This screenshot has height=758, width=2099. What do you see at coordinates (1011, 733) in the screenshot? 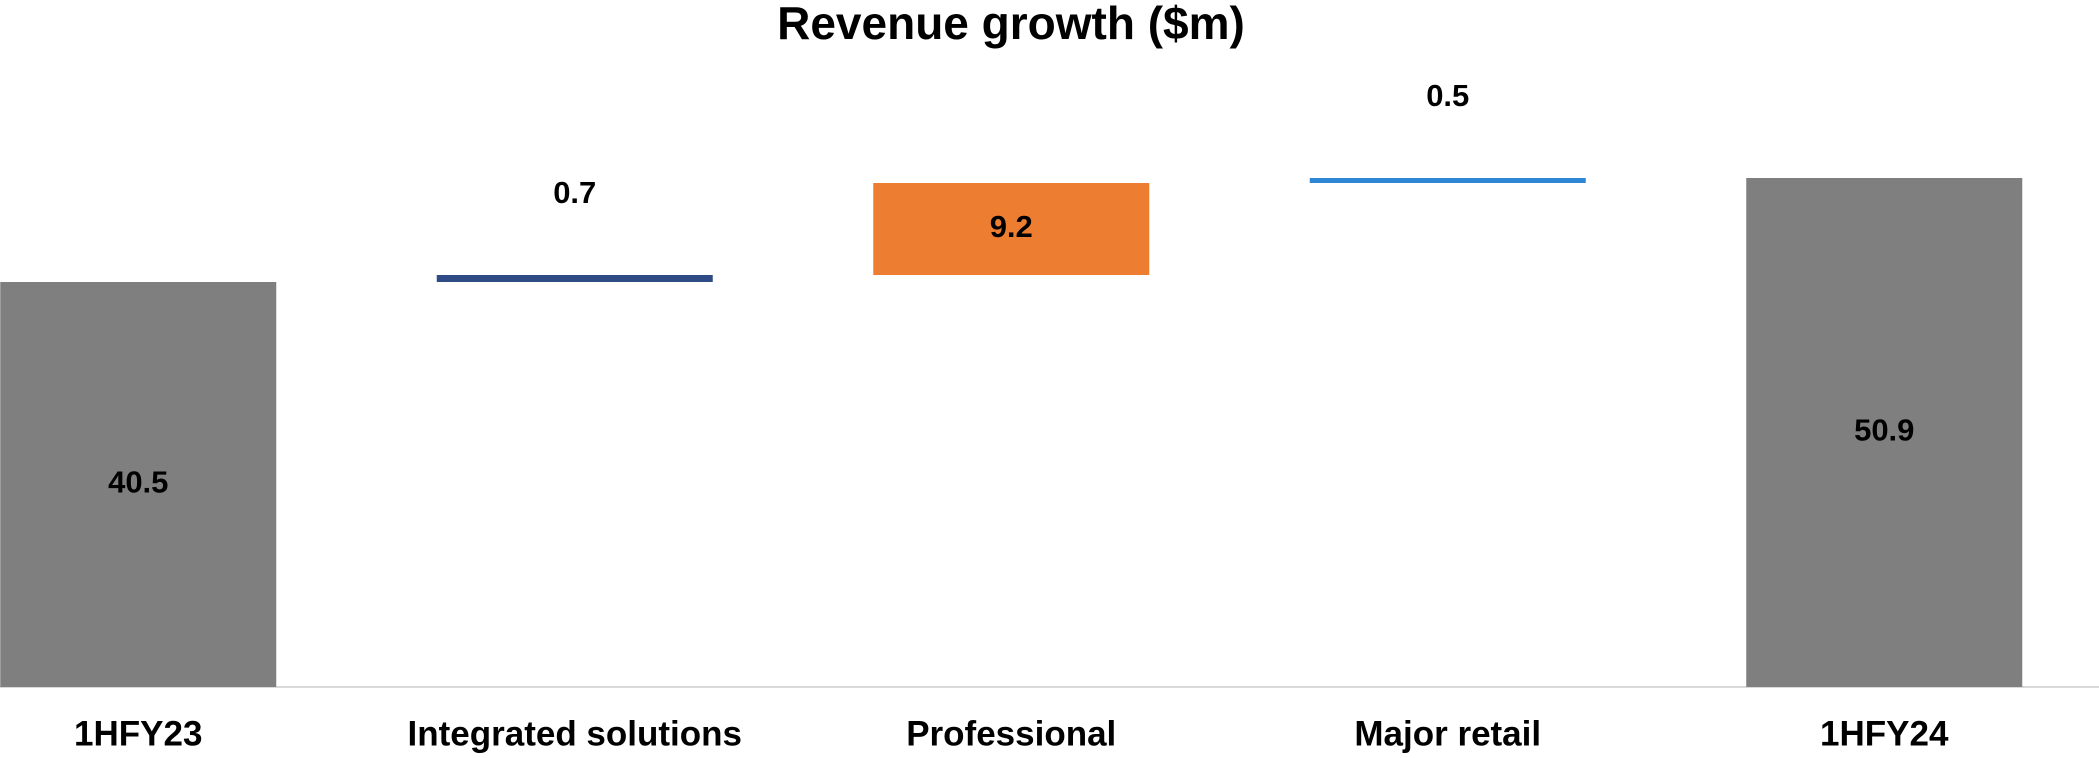
I see `x-tick-label: Professional` at bounding box center [1011, 733].